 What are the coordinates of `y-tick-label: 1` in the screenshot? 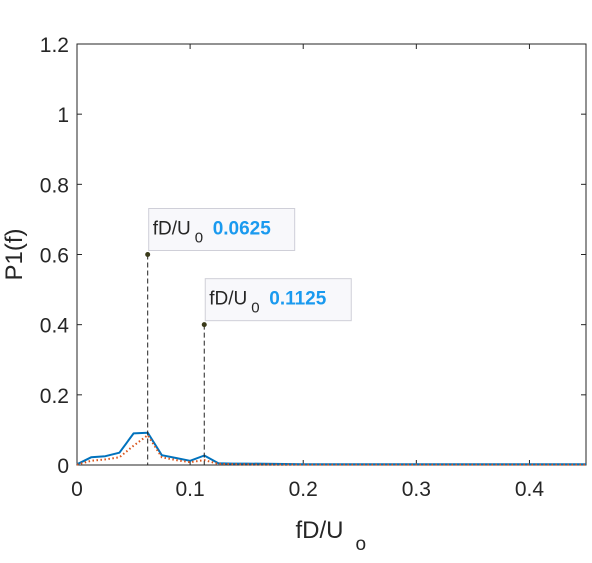 It's located at (63, 115).